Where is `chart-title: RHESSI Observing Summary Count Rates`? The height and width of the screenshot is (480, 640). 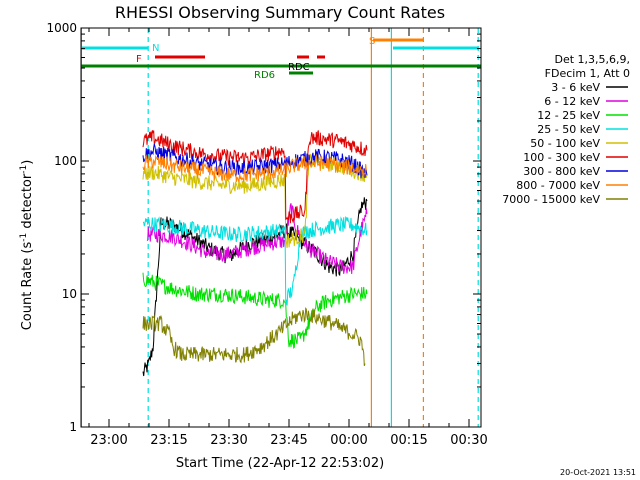
chart-title: RHESSI Observing Summary Count Rates is located at coordinates (280, 12).